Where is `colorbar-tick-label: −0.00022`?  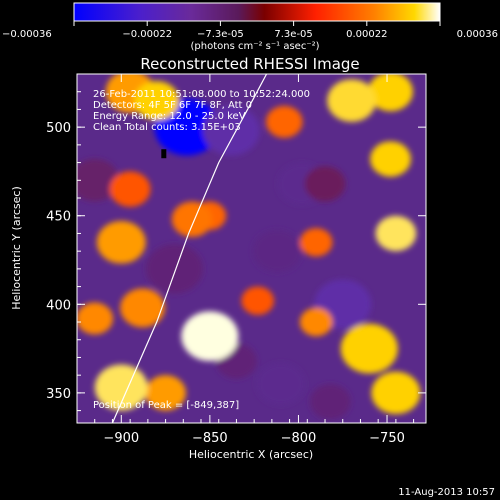 colorbar-tick-label: −0.00022 is located at coordinates (147, 34).